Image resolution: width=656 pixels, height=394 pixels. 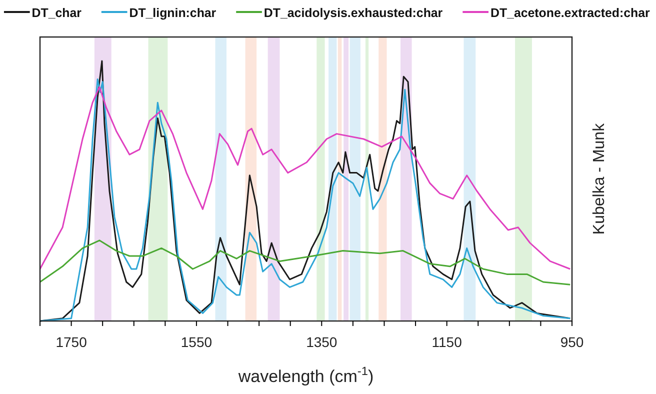 What do you see at coordinates (196, 342) in the screenshot?
I see `x-tick-label: 1550` at bounding box center [196, 342].